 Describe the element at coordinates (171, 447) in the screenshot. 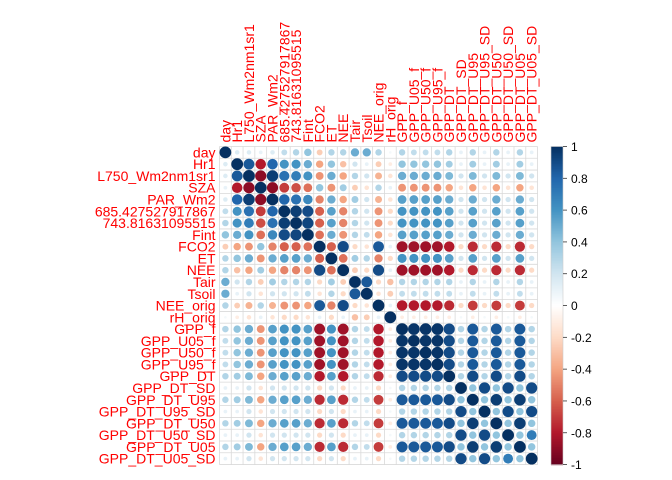

I see `row-label: GPP_DT_U05` at that location.